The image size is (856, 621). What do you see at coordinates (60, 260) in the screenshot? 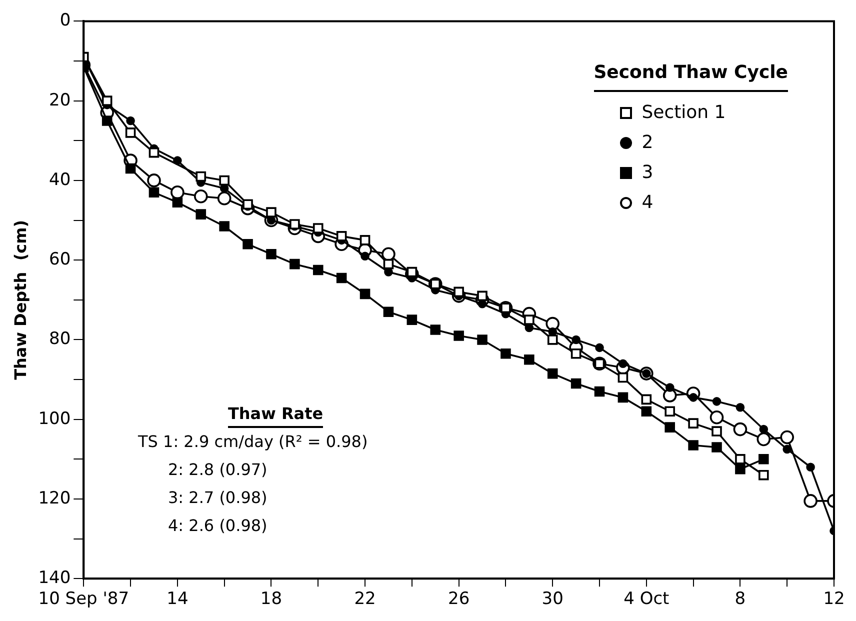
I see `y-tick-label: 60` at bounding box center [60, 260].